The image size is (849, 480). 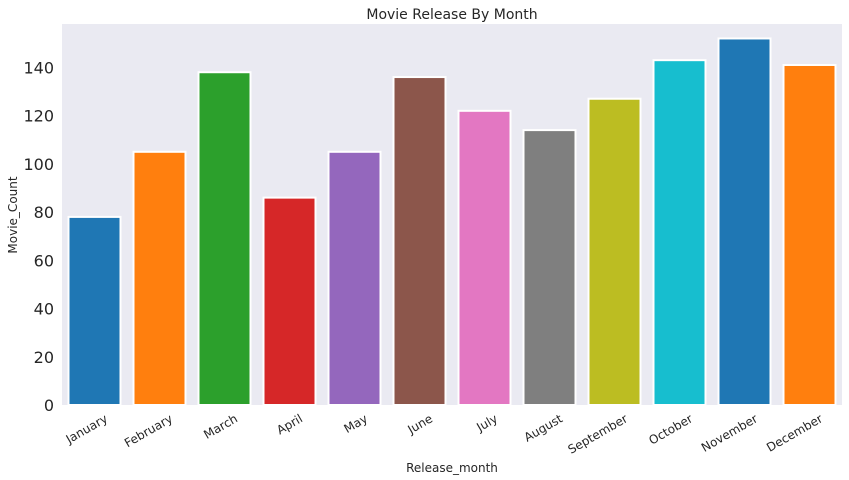 I want to click on y-tick-label: 140, so click(x=38, y=67).